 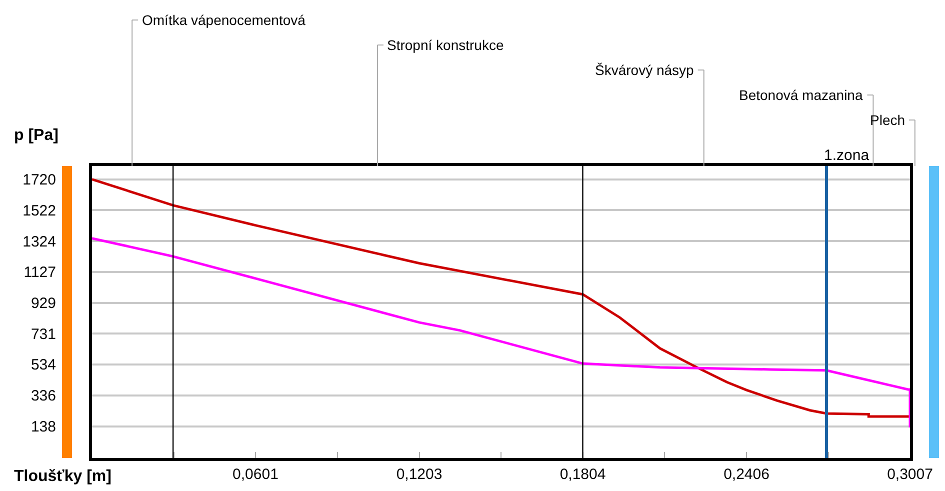 What do you see at coordinates (419, 474) in the screenshot?
I see `x-tick-label: 0,1203` at bounding box center [419, 474].